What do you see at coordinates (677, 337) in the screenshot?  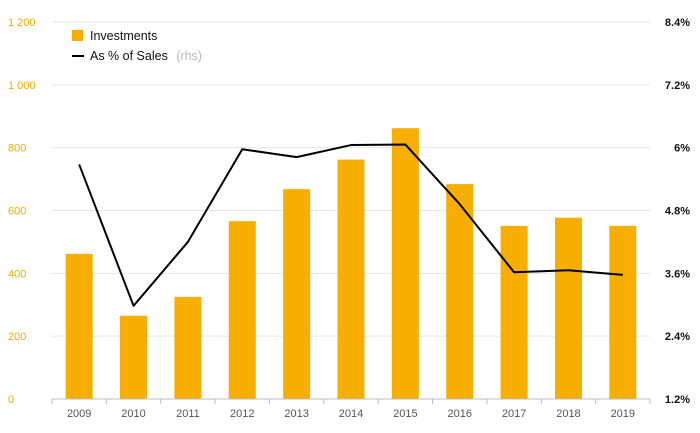 I see `right-tick-label: 2.4%` at bounding box center [677, 337].